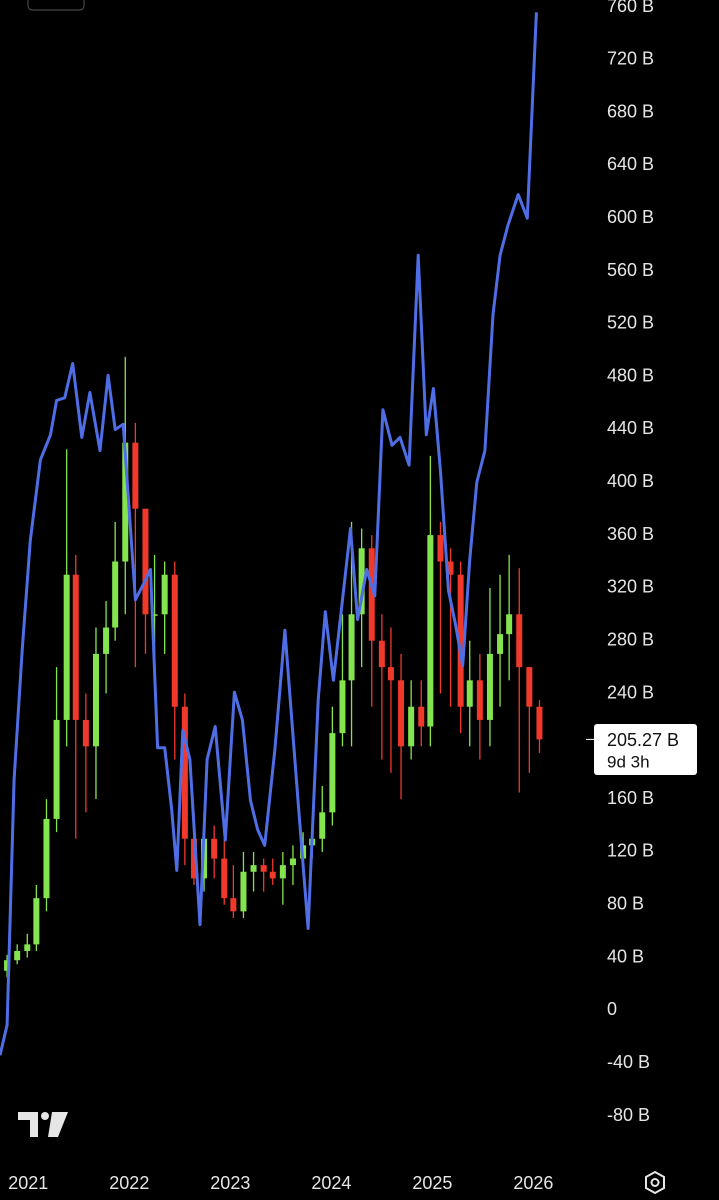 The image size is (719, 1200). What do you see at coordinates (630, 481) in the screenshot?
I see `y-tick-label: 400 B` at bounding box center [630, 481].